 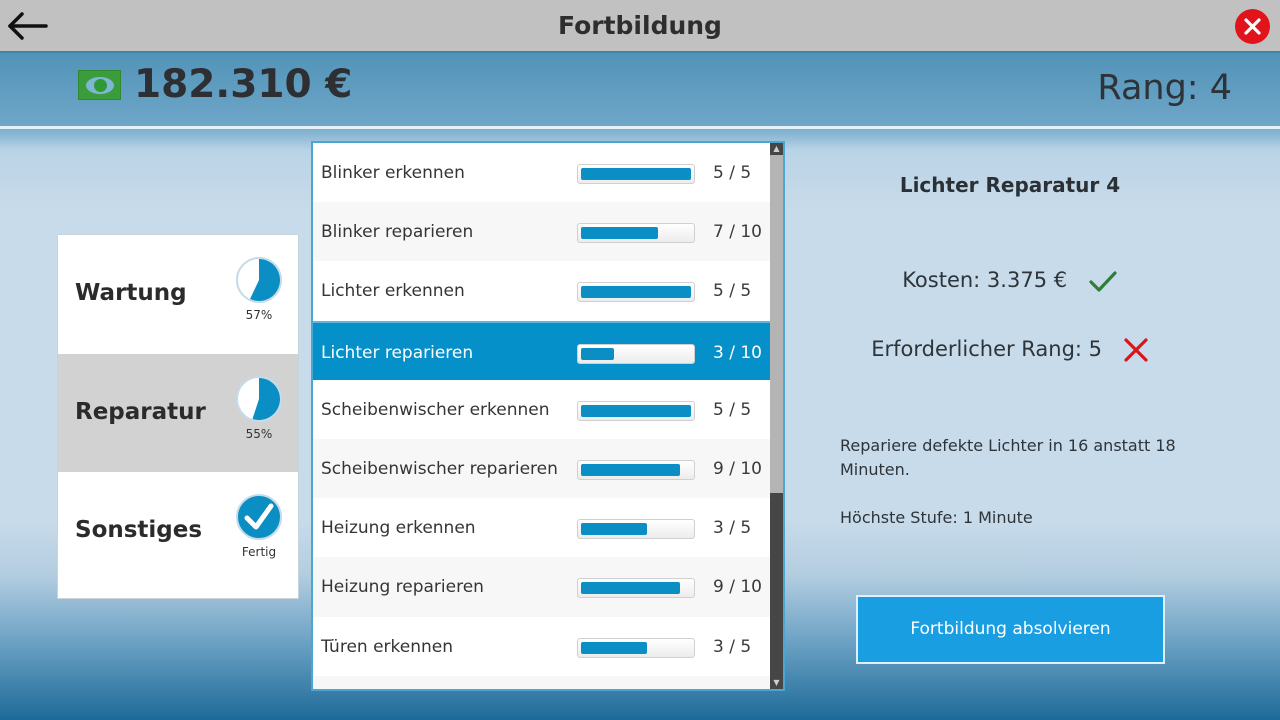 I want to click on detail-title: Lichter Reparatur 4, so click(x=1010, y=185).